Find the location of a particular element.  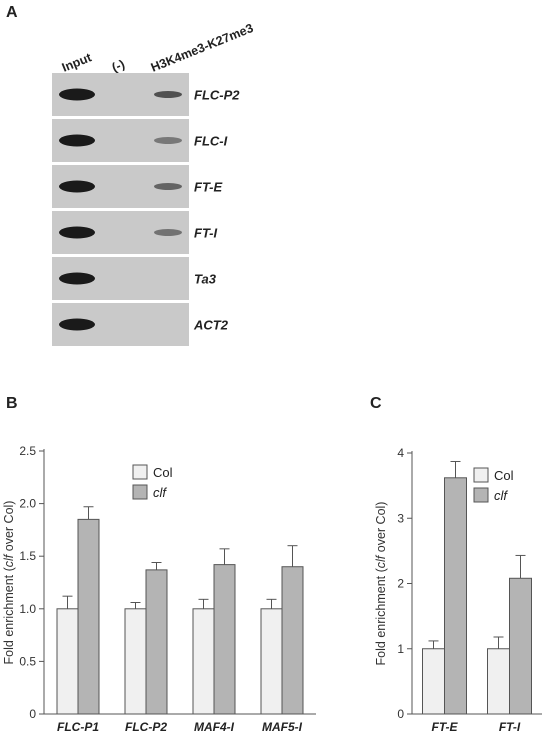

chart-c-category-label: FT-E is located at coordinates (445, 727).